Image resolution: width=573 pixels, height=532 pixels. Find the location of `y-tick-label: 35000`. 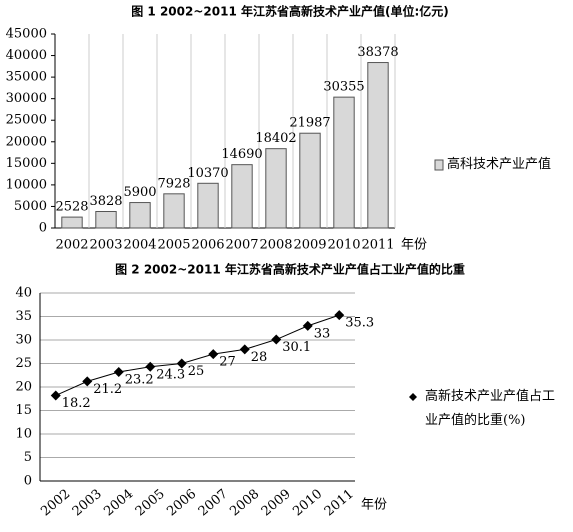

y-tick-label: 35000 is located at coordinates (26, 77).